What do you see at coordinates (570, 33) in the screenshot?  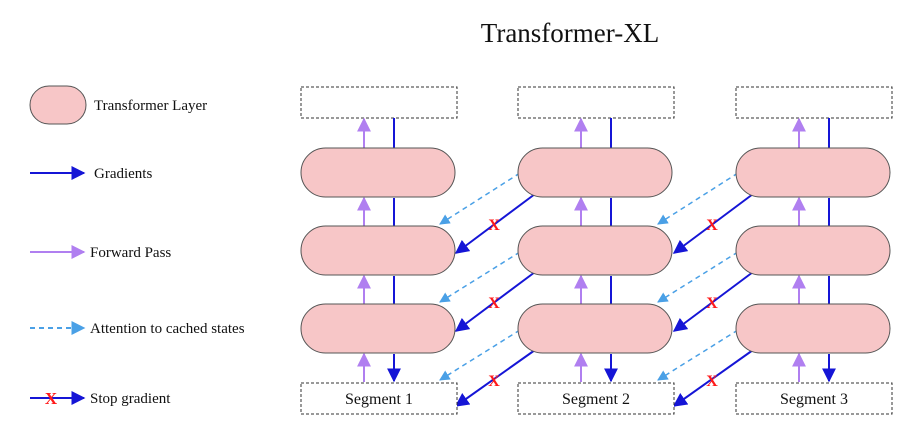 I see `diagram-title: Transformer-XL` at bounding box center [570, 33].